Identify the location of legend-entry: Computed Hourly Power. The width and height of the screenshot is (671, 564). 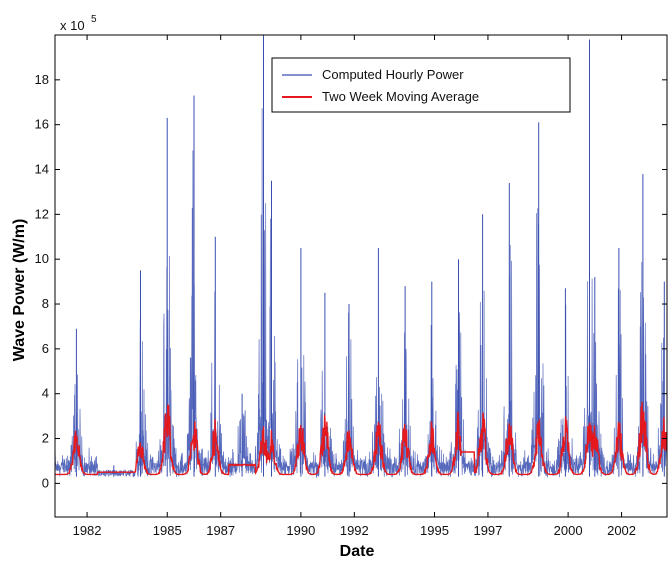
(393, 74).